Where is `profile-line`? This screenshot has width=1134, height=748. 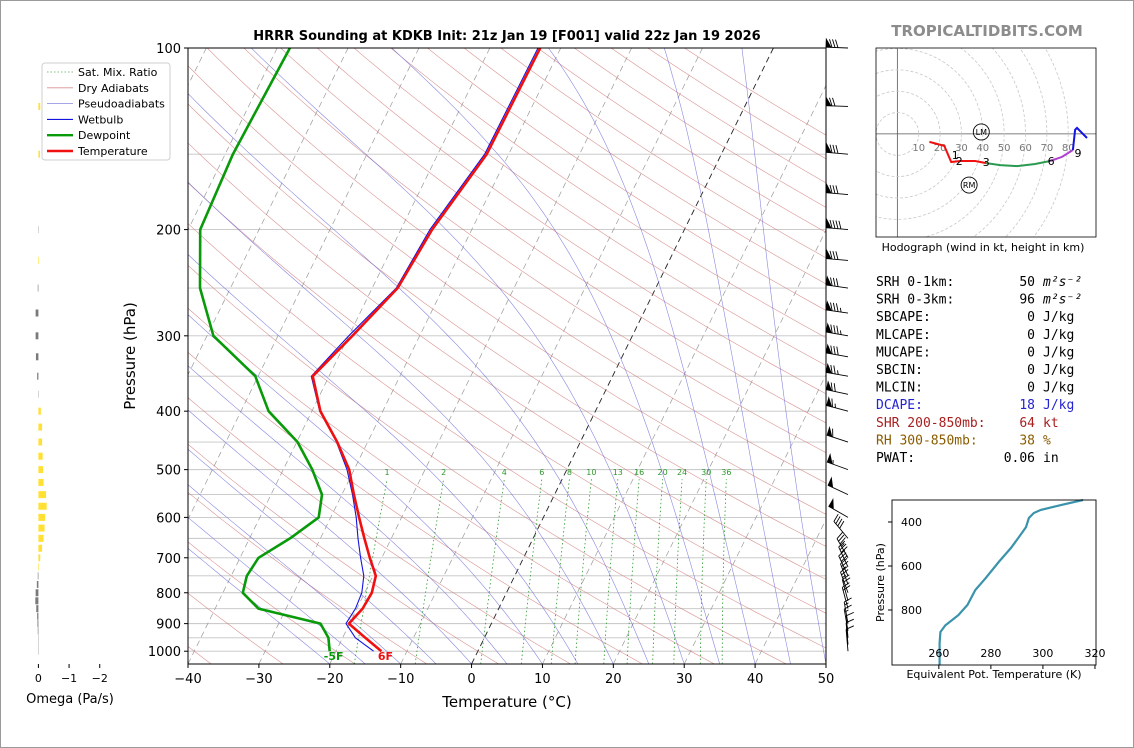 profile-line is located at coordinates (264, 350).